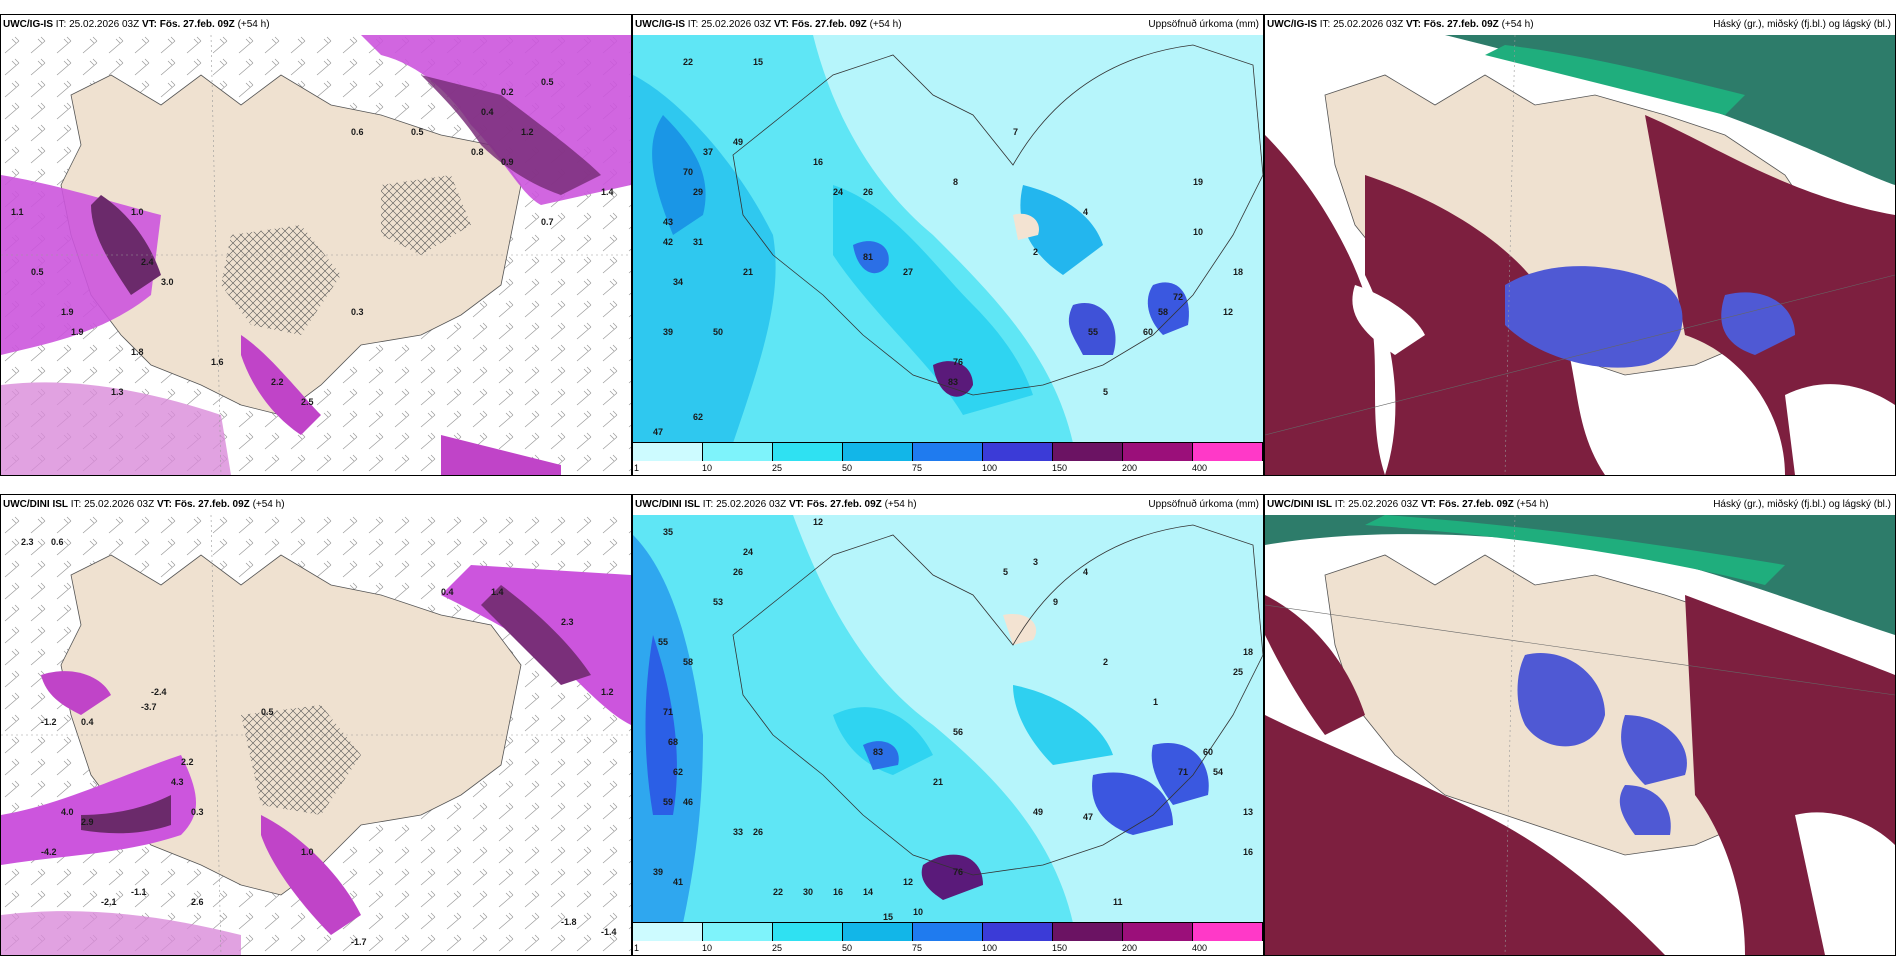 The image size is (1900, 956). I want to click on colorbar-label: 50, so click(847, 468).